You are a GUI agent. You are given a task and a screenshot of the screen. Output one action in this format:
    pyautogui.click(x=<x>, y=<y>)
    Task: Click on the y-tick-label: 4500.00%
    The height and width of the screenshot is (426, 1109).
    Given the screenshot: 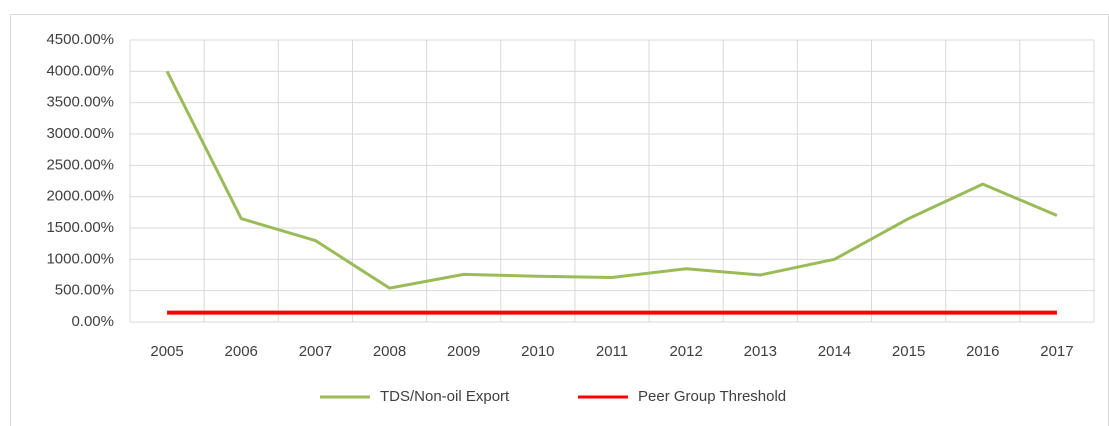 What is the action you would take?
    pyautogui.click(x=80, y=39)
    